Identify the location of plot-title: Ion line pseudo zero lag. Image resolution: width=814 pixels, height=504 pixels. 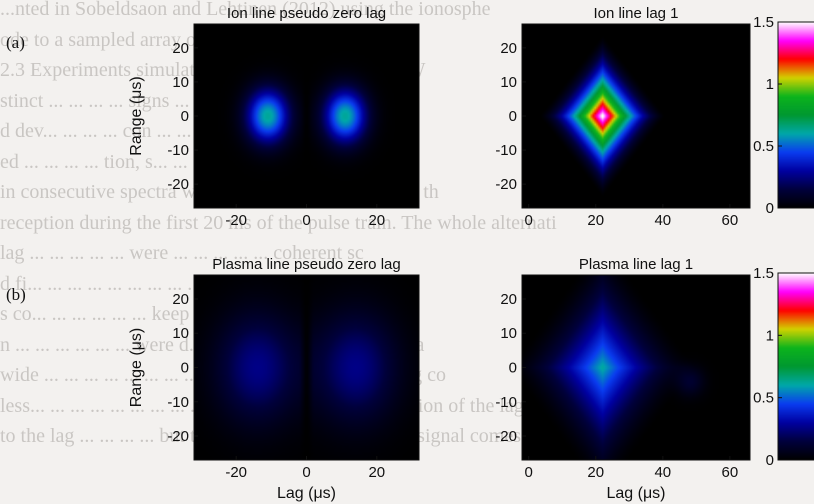
(306, 13).